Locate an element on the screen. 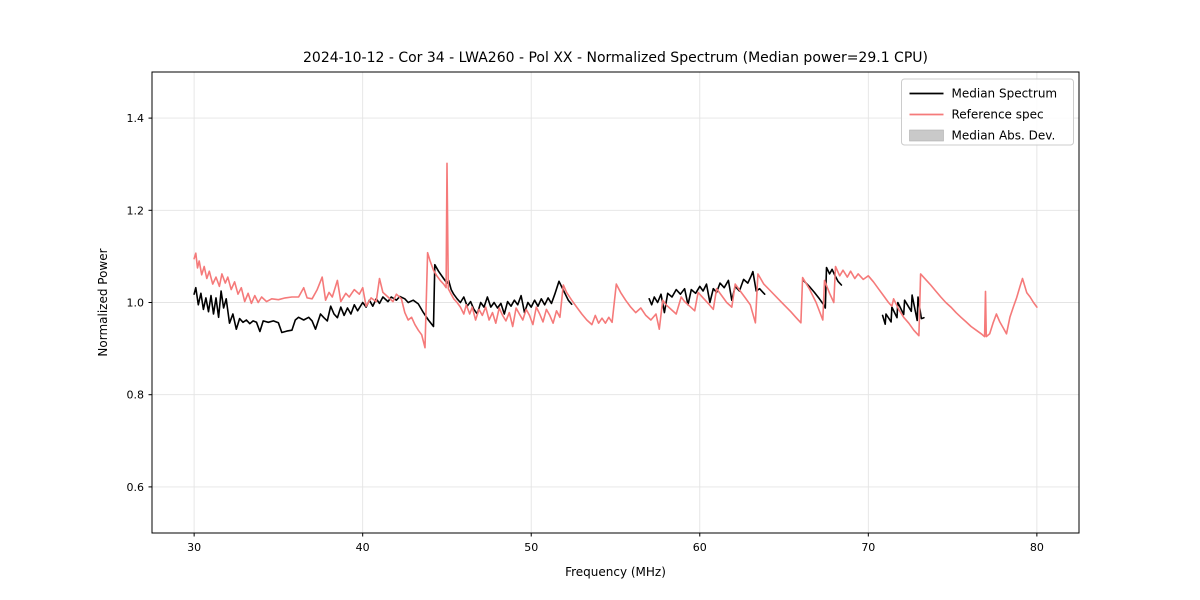  y-tick-label: 1.0 is located at coordinates (136, 303).